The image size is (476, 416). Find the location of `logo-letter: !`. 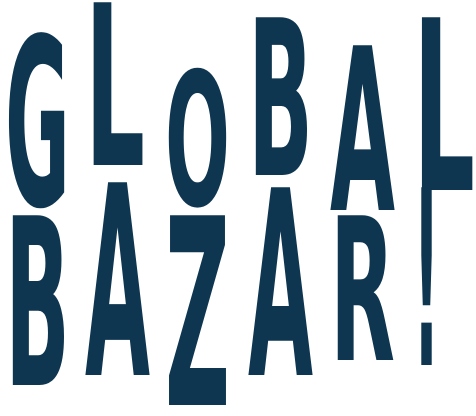

logo-letter: ! is located at coordinates (426, 278).